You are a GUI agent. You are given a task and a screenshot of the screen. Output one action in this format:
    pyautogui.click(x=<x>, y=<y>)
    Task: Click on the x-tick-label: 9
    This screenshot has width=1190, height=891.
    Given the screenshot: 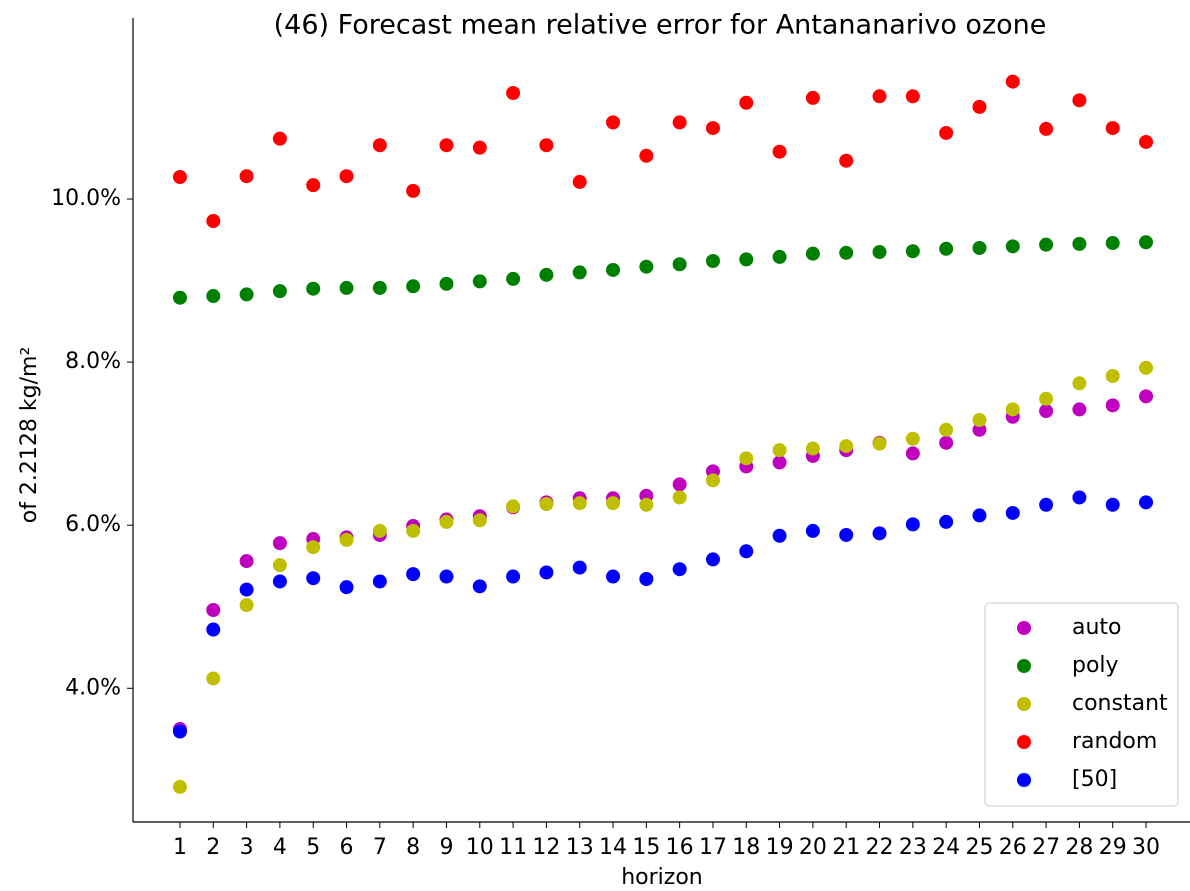 What is the action you would take?
    pyautogui.click(x=446, y=847)
    